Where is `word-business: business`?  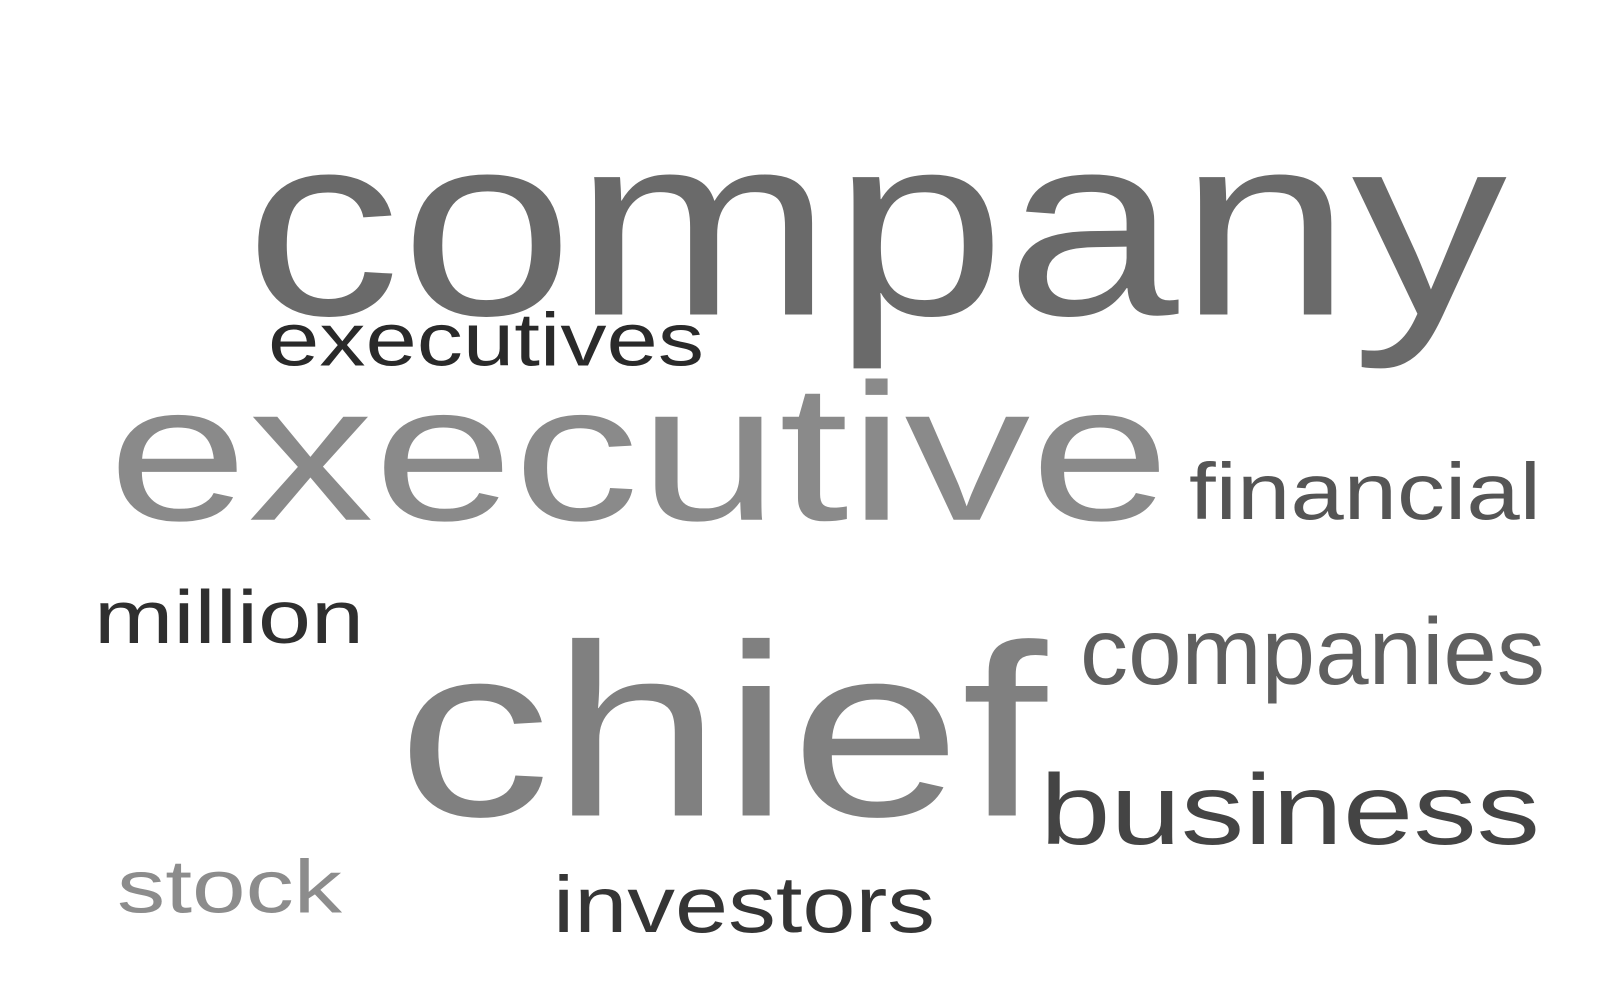
word-business: business is located at coordinates (1290, 810).